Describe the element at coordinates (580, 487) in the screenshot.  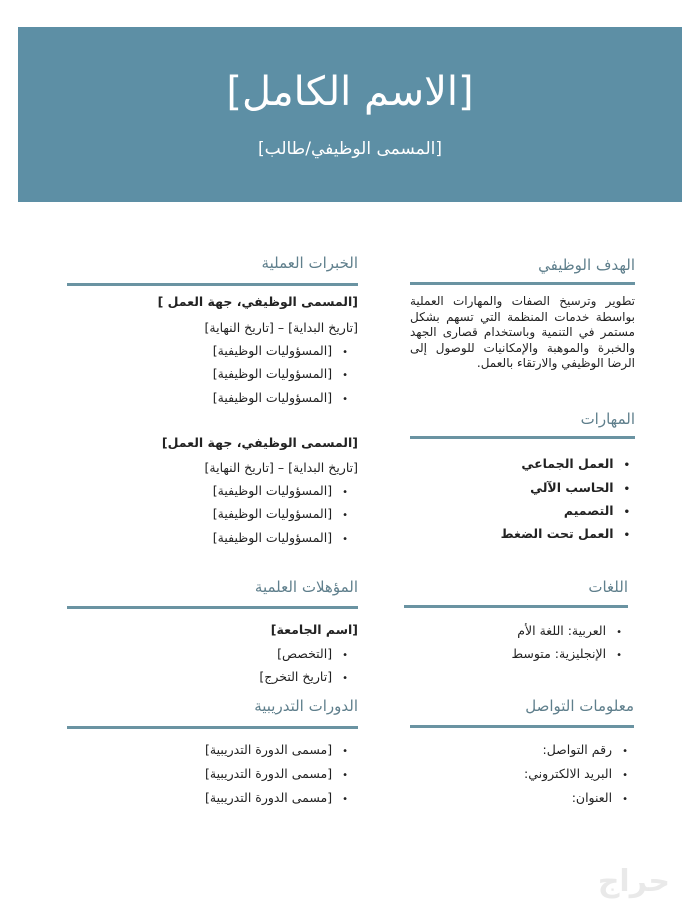
I see `skill-item: الحاسب الآلي` at that location.